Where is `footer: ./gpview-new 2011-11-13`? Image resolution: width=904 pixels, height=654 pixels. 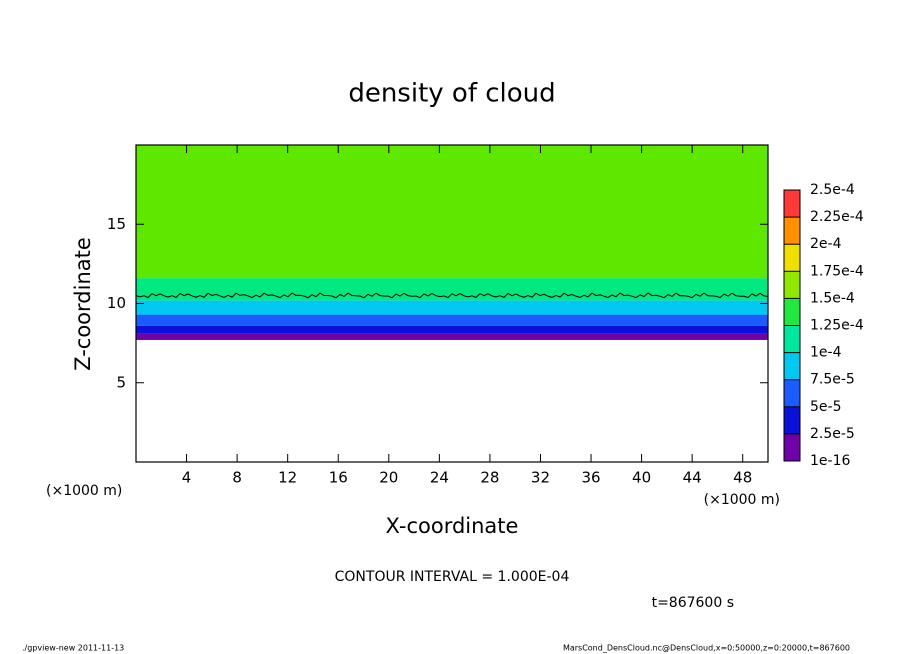 footer: ./gpview-new 2011-11-13 is located at coordinates (73, 648).